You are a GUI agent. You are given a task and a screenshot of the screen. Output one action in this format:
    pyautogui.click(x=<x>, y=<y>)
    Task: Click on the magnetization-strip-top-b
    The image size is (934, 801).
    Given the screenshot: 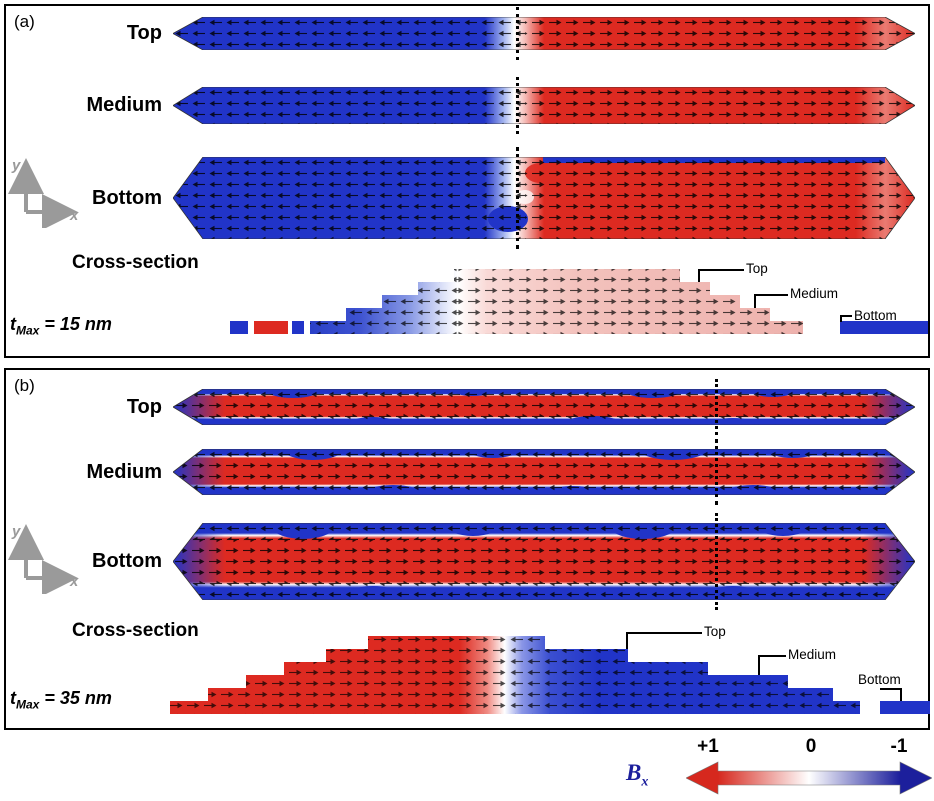 What is the action you would take?
    pyautogui.click(x=544, y=407)
    